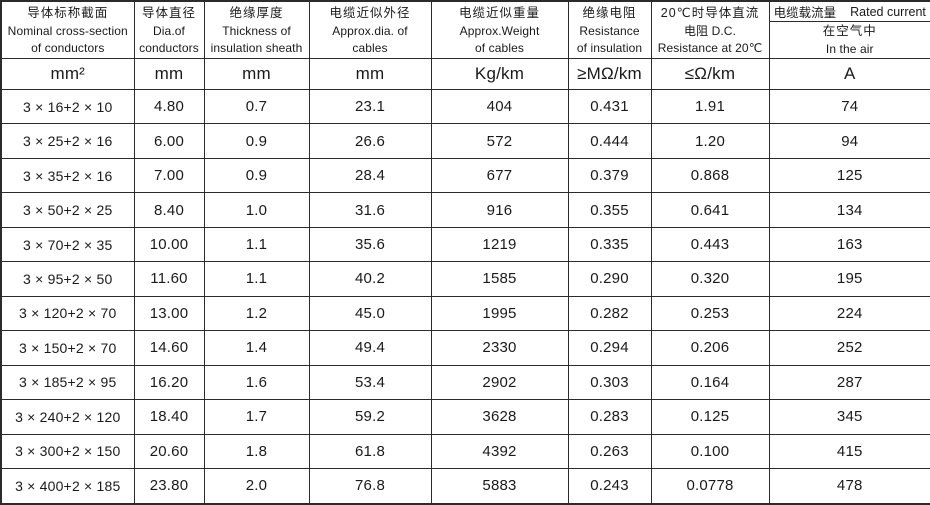  What do you see at coordinates (710, 141) in the screenshot?
I see `cell: 1.20` at bounding box center [710, 141].